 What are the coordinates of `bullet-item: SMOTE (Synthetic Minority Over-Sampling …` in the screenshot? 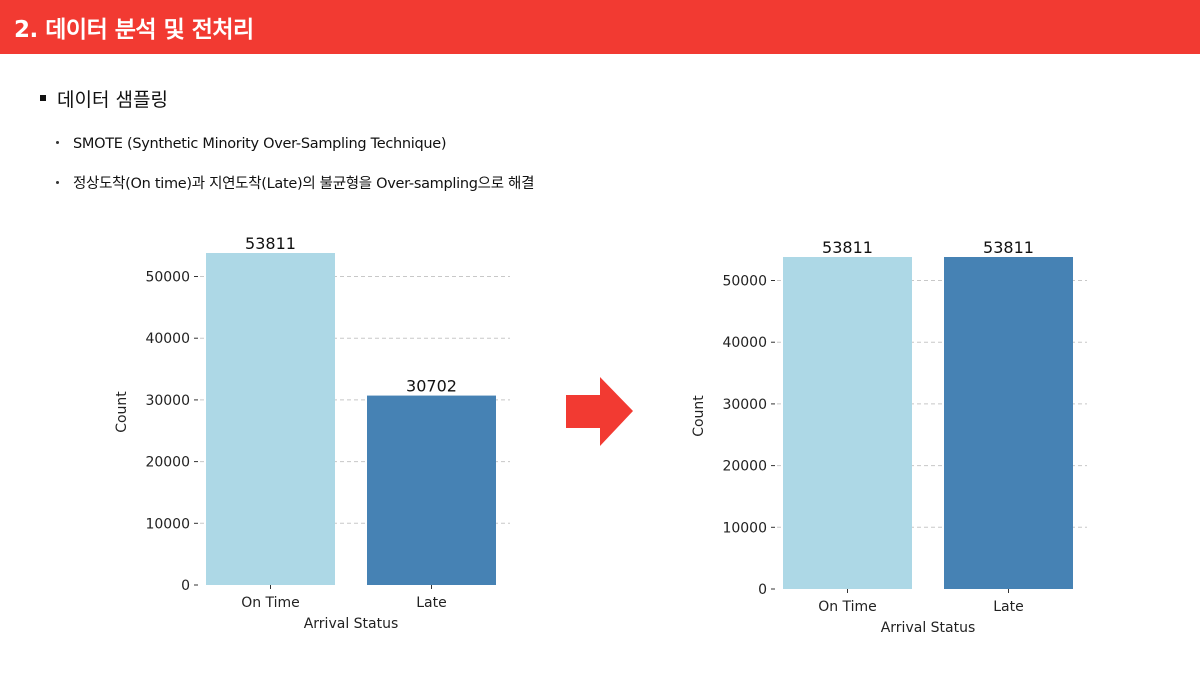 It's located at (251, 144).